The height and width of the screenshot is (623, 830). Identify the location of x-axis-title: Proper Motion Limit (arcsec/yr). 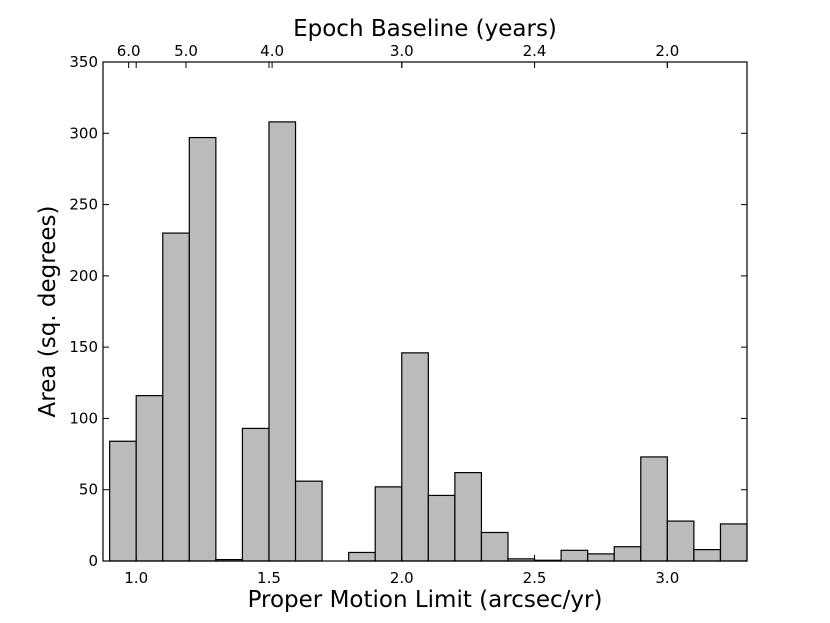
(425, 600).